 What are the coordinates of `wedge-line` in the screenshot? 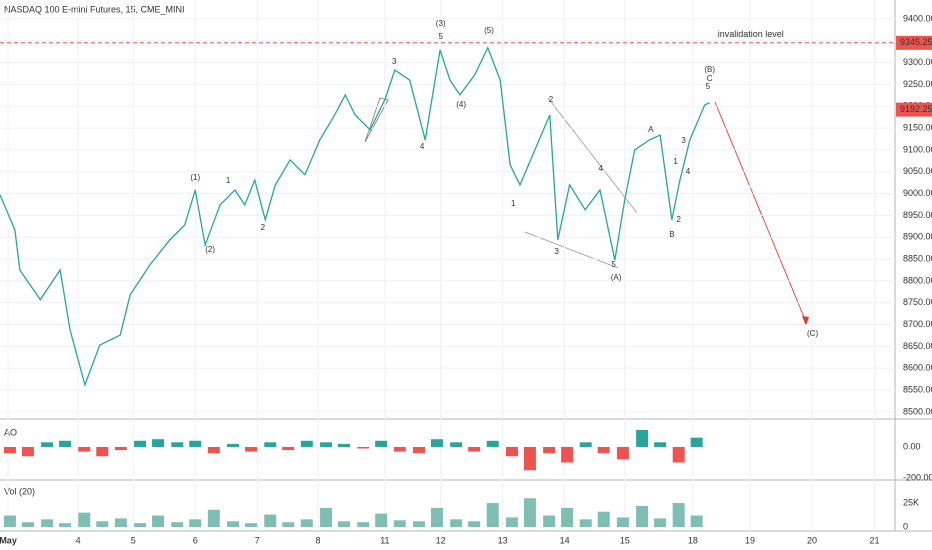 It's located at (571, 250).